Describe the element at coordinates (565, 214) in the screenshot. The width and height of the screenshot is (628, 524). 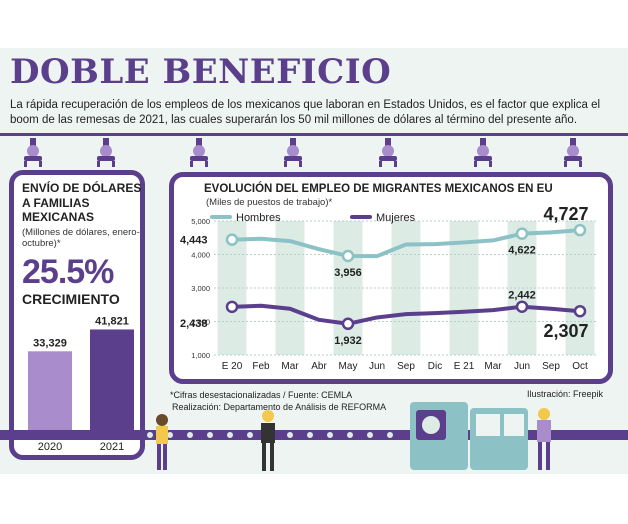
I see `data-label: 4,727` at that location.